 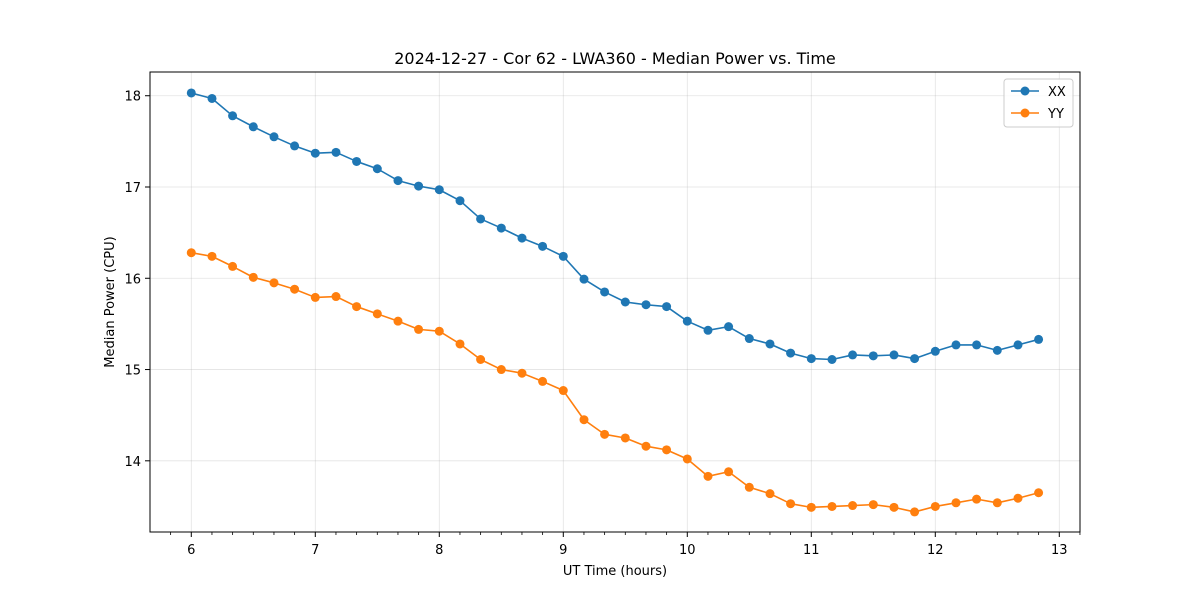 I want to click on x-tick-label: 12, so click(x=935, y=550).